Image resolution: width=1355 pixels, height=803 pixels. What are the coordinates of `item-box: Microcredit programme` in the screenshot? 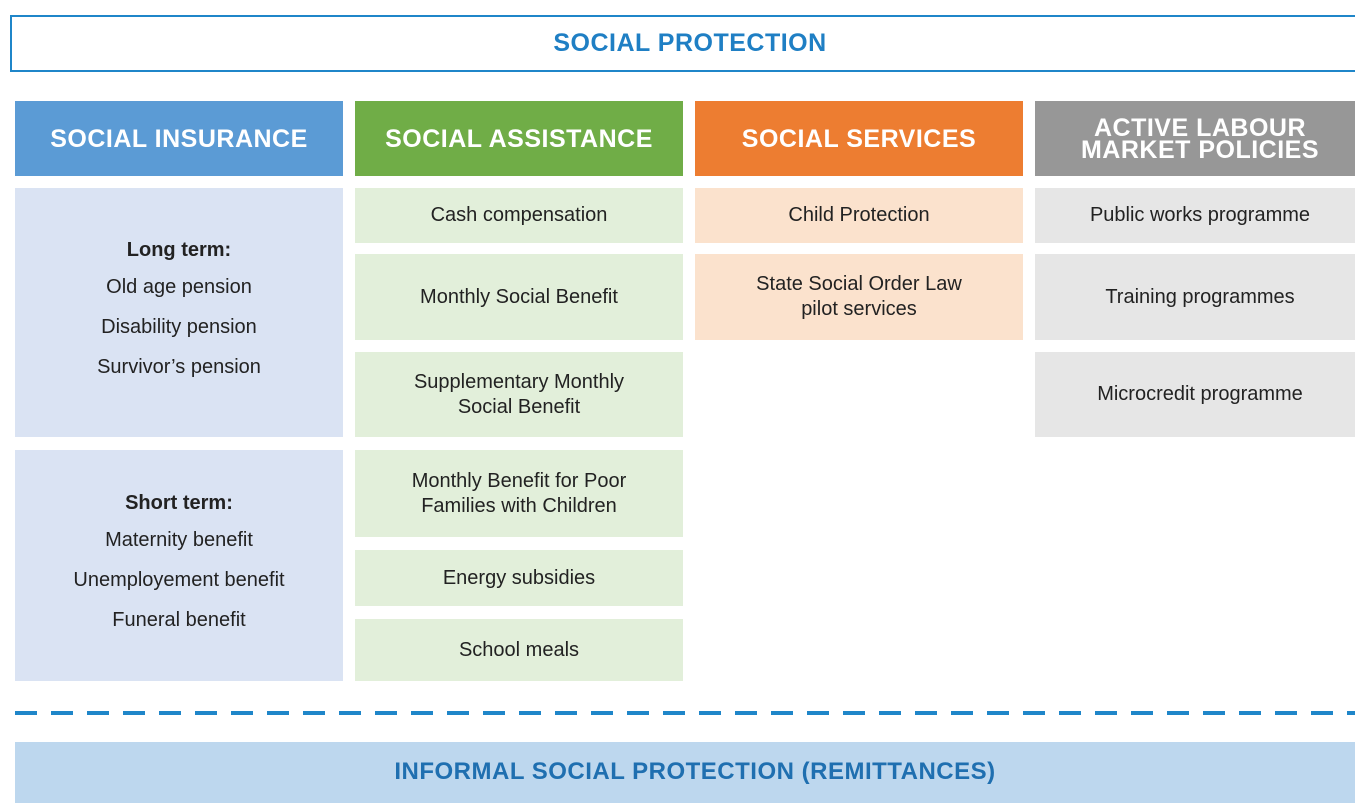 It's located at (1195, 394).